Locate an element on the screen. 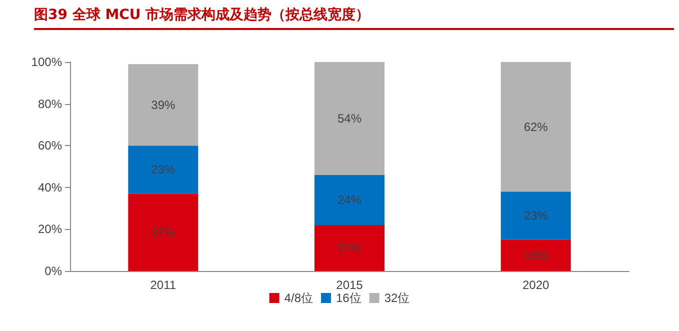 The height and width of the screenshot is (331, 679). y-tick-label: 80% is located at coordinates (50, 103).